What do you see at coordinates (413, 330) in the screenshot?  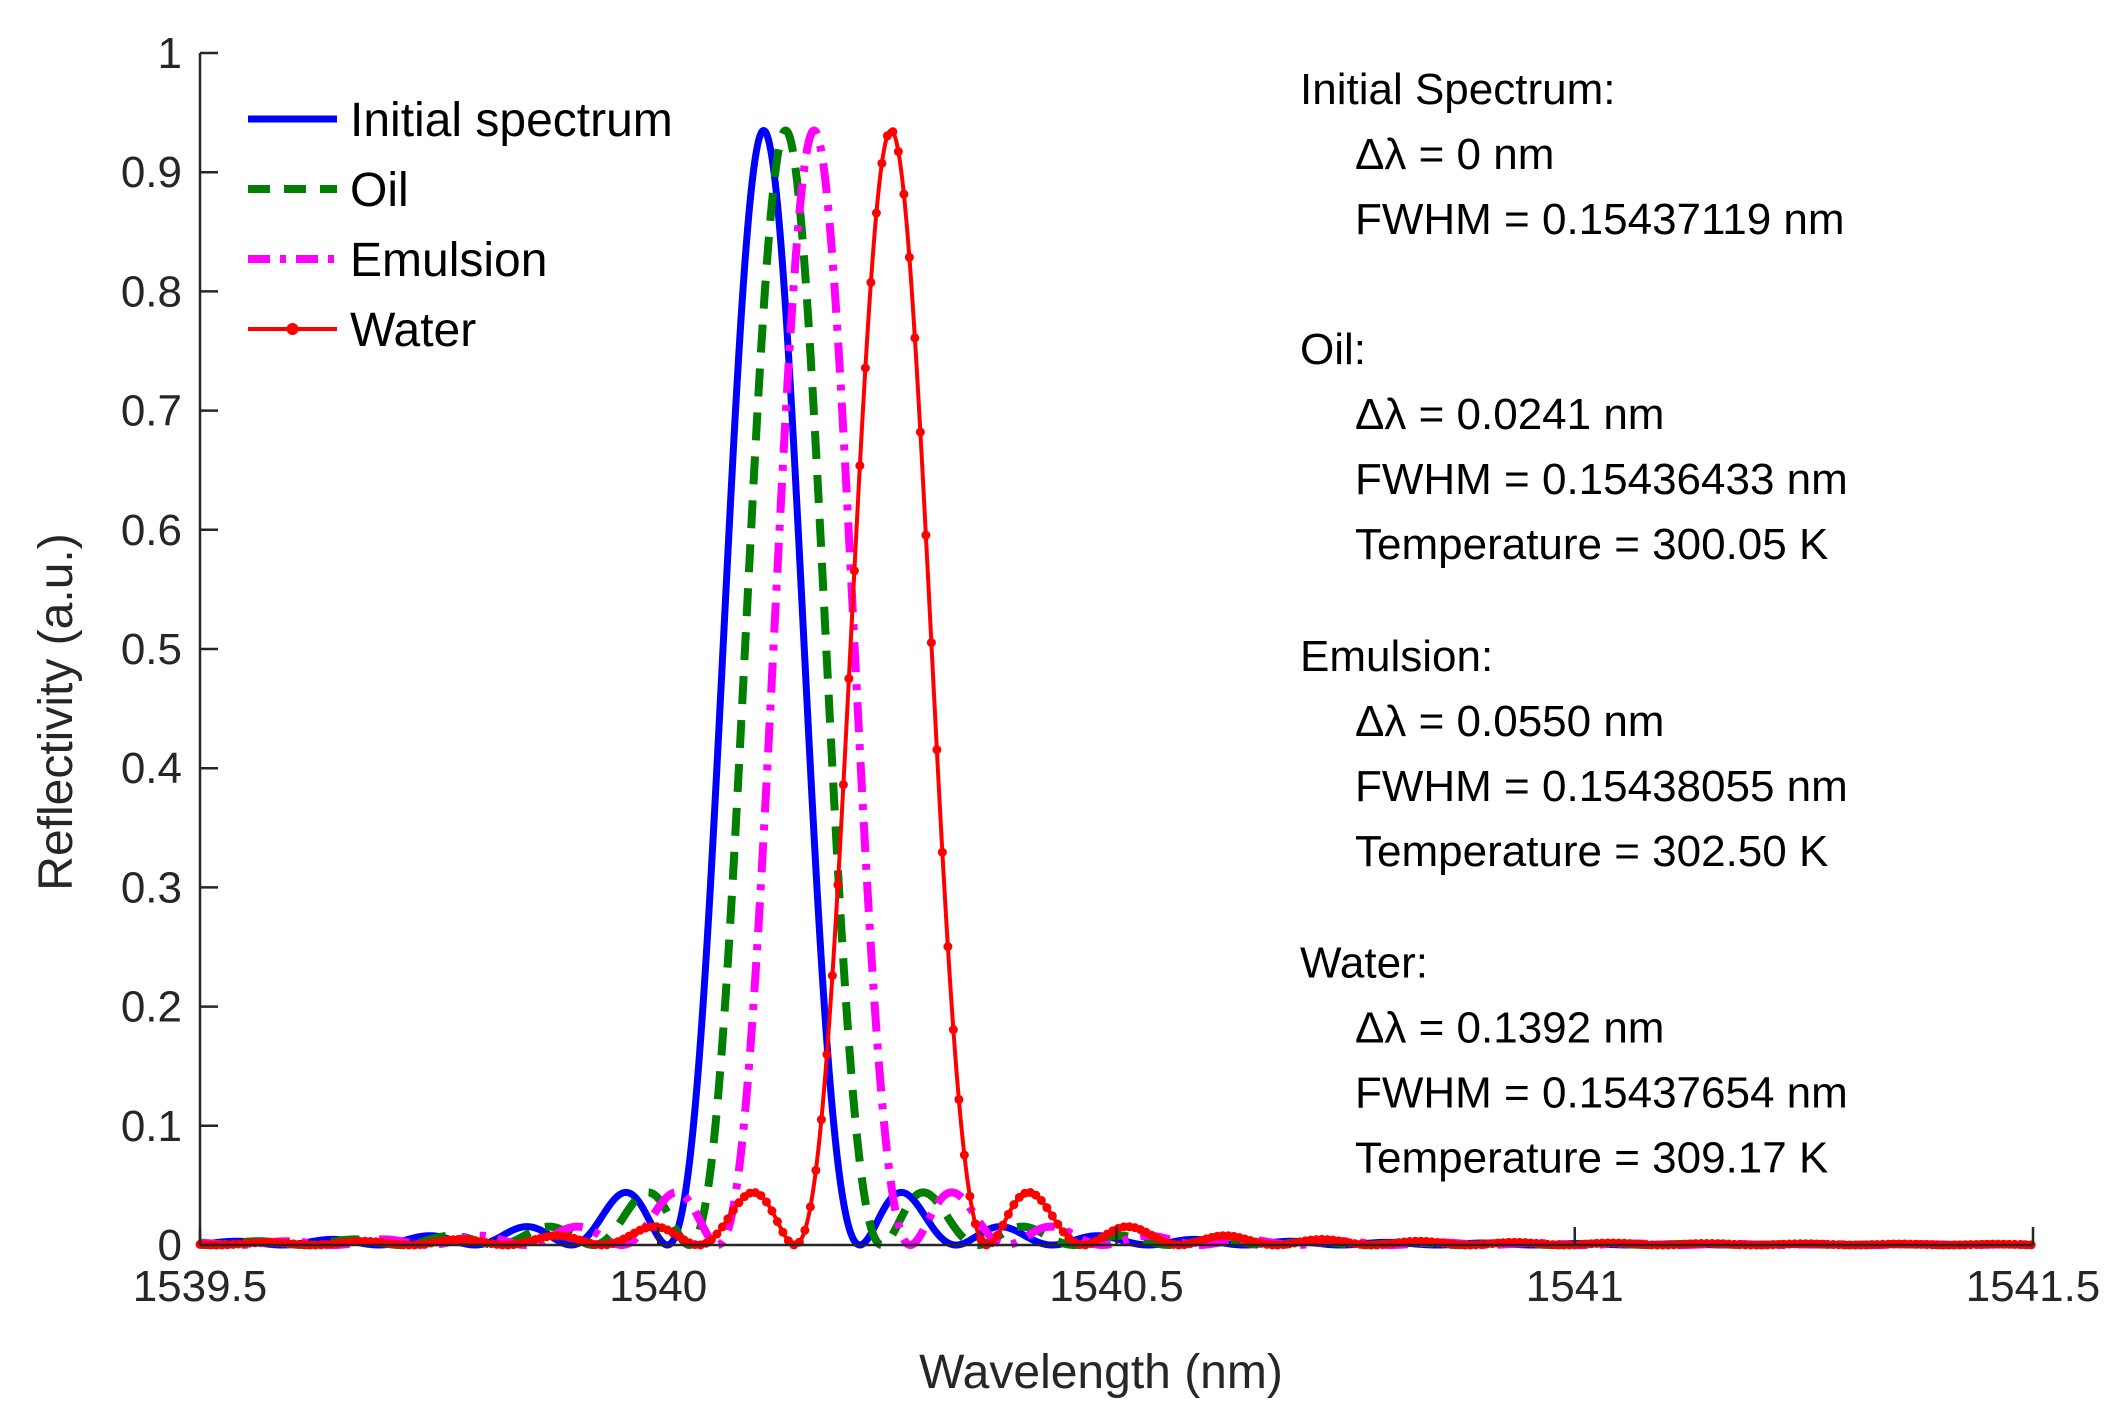 I see `legend-label: Water` at bounding box center [413, 330].